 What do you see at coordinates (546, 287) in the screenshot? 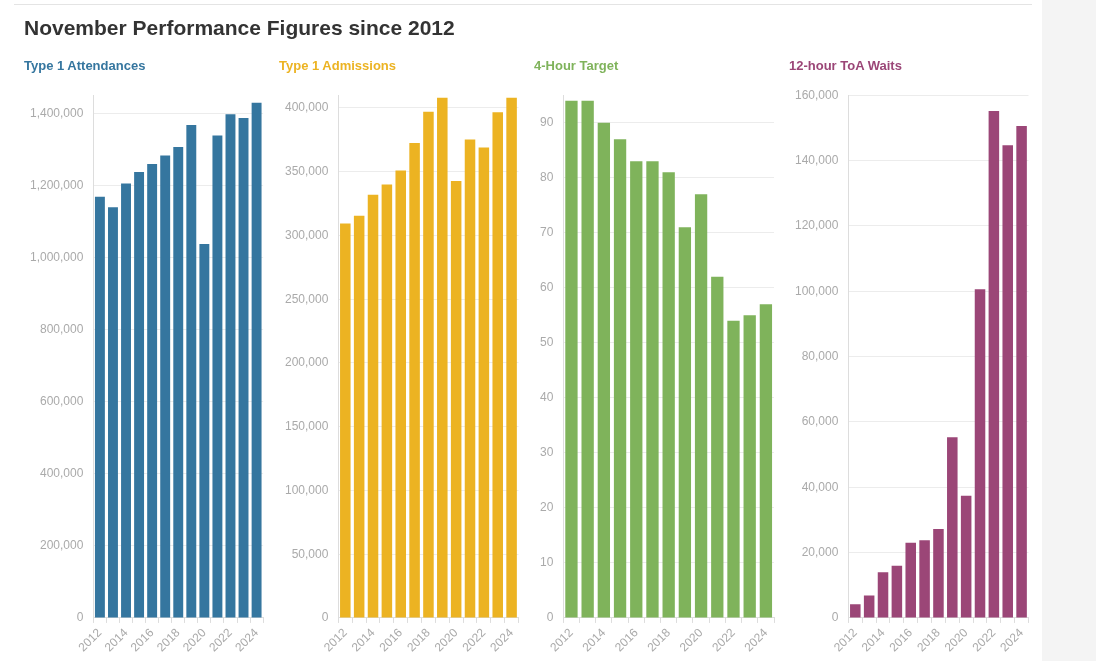
I see `y-tick-label: 60` at bounding box center [546, 287].